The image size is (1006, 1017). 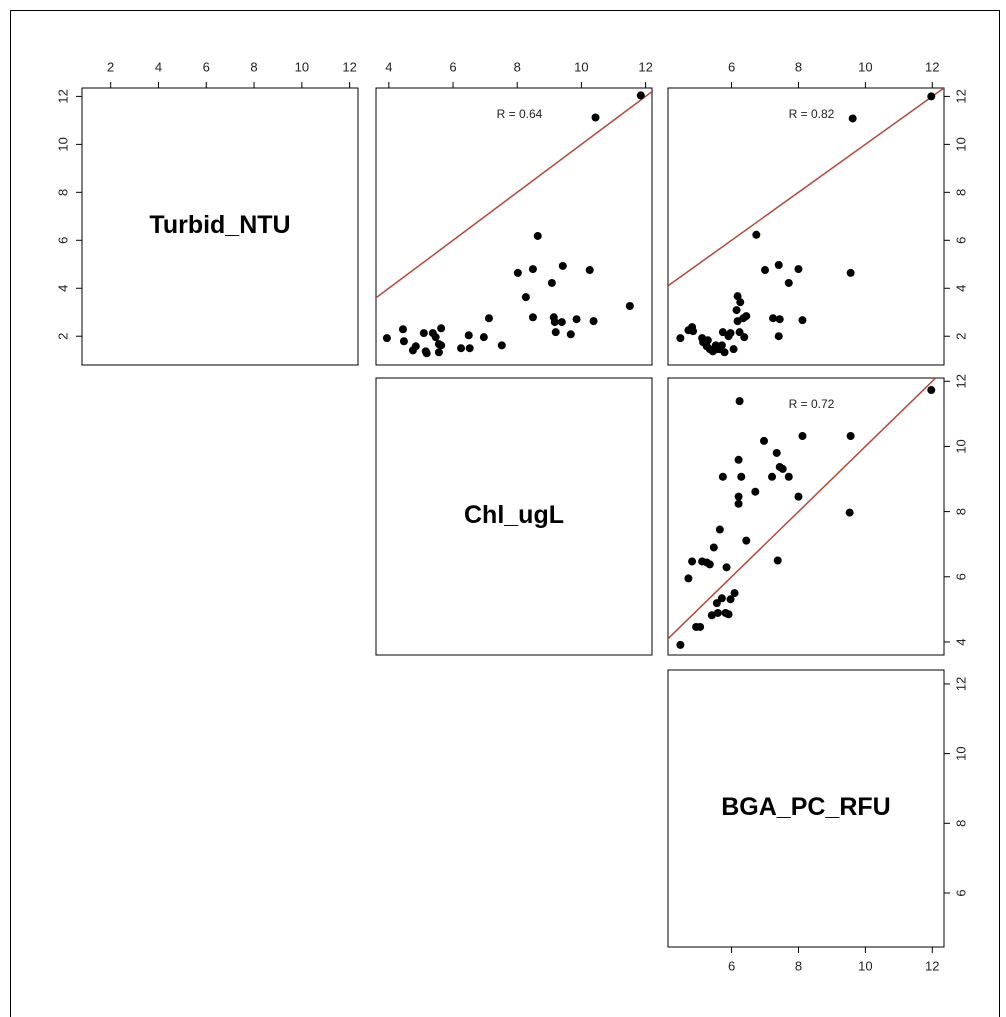 I want to click on panel: 6 8 10 12 2 4 6 8 10 12 R = 0.82, so click(x=817, y=212).